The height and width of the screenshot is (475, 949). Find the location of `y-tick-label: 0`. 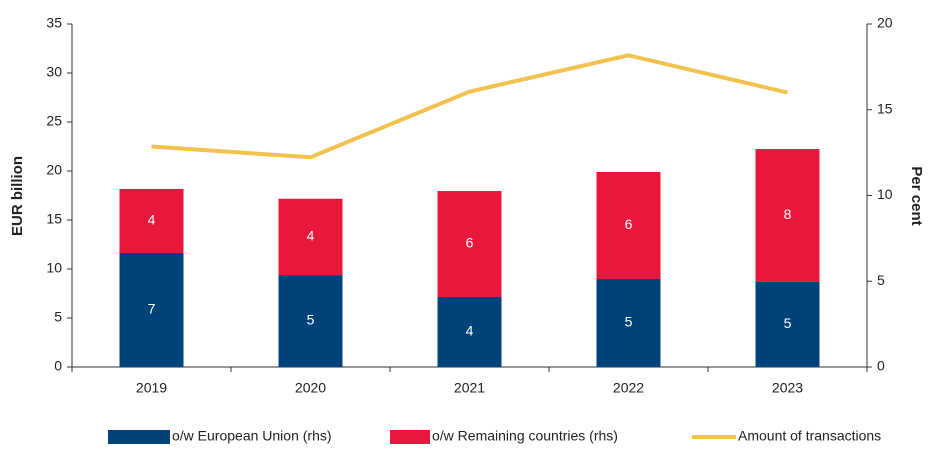

y-tick-label: 0 is located at coordinates (58, 366).